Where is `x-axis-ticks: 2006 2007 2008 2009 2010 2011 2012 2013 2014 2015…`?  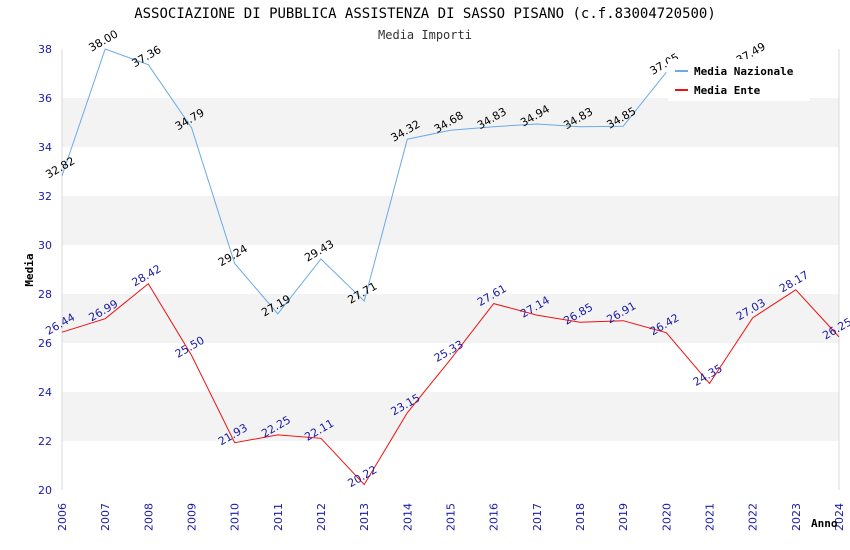 x-axis-ticks: 2006 2007 2008 2009 2010 2011 2012 2013 2014 2015… is located at coordinates (451, 517).